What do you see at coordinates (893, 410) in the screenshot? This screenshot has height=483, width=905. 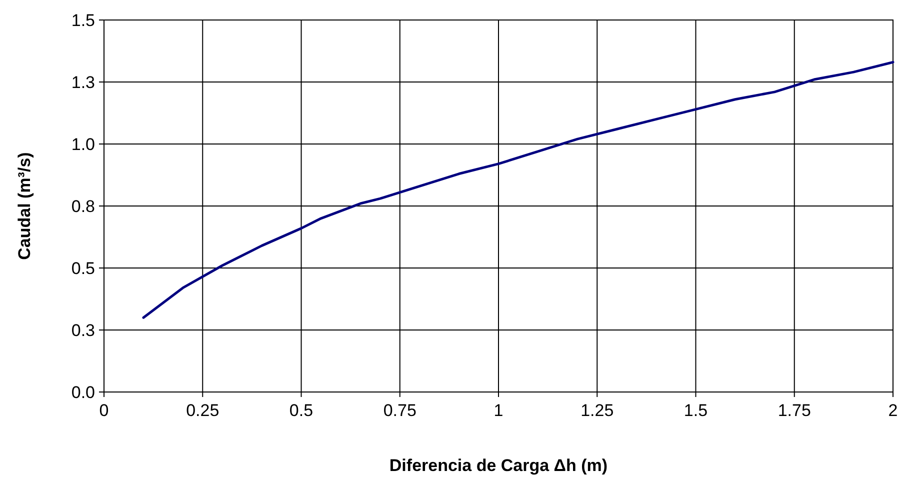 I see `x-tick-label: 2` at bounding box center [893, 410].